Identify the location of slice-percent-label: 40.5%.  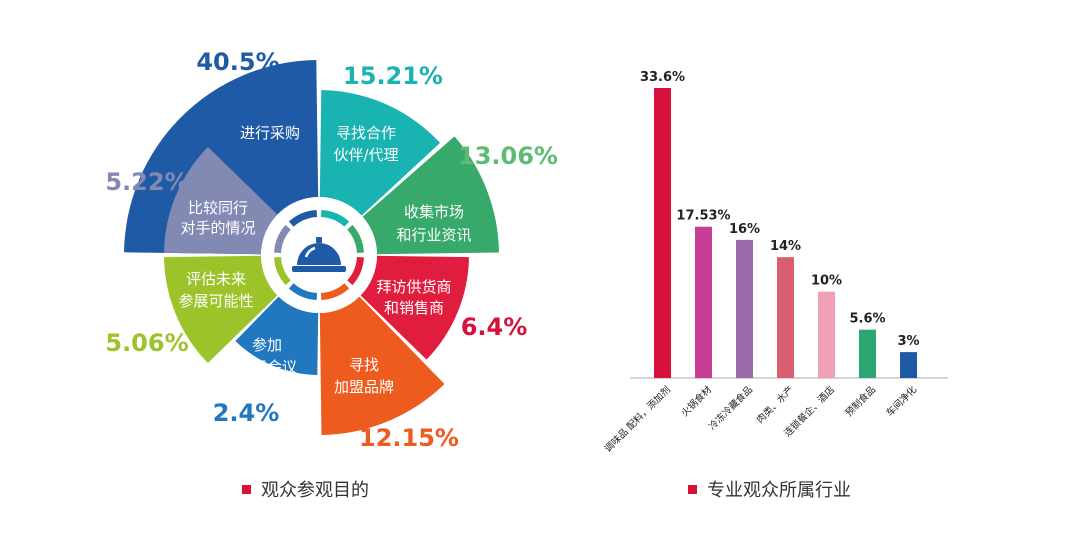
(237, 62).